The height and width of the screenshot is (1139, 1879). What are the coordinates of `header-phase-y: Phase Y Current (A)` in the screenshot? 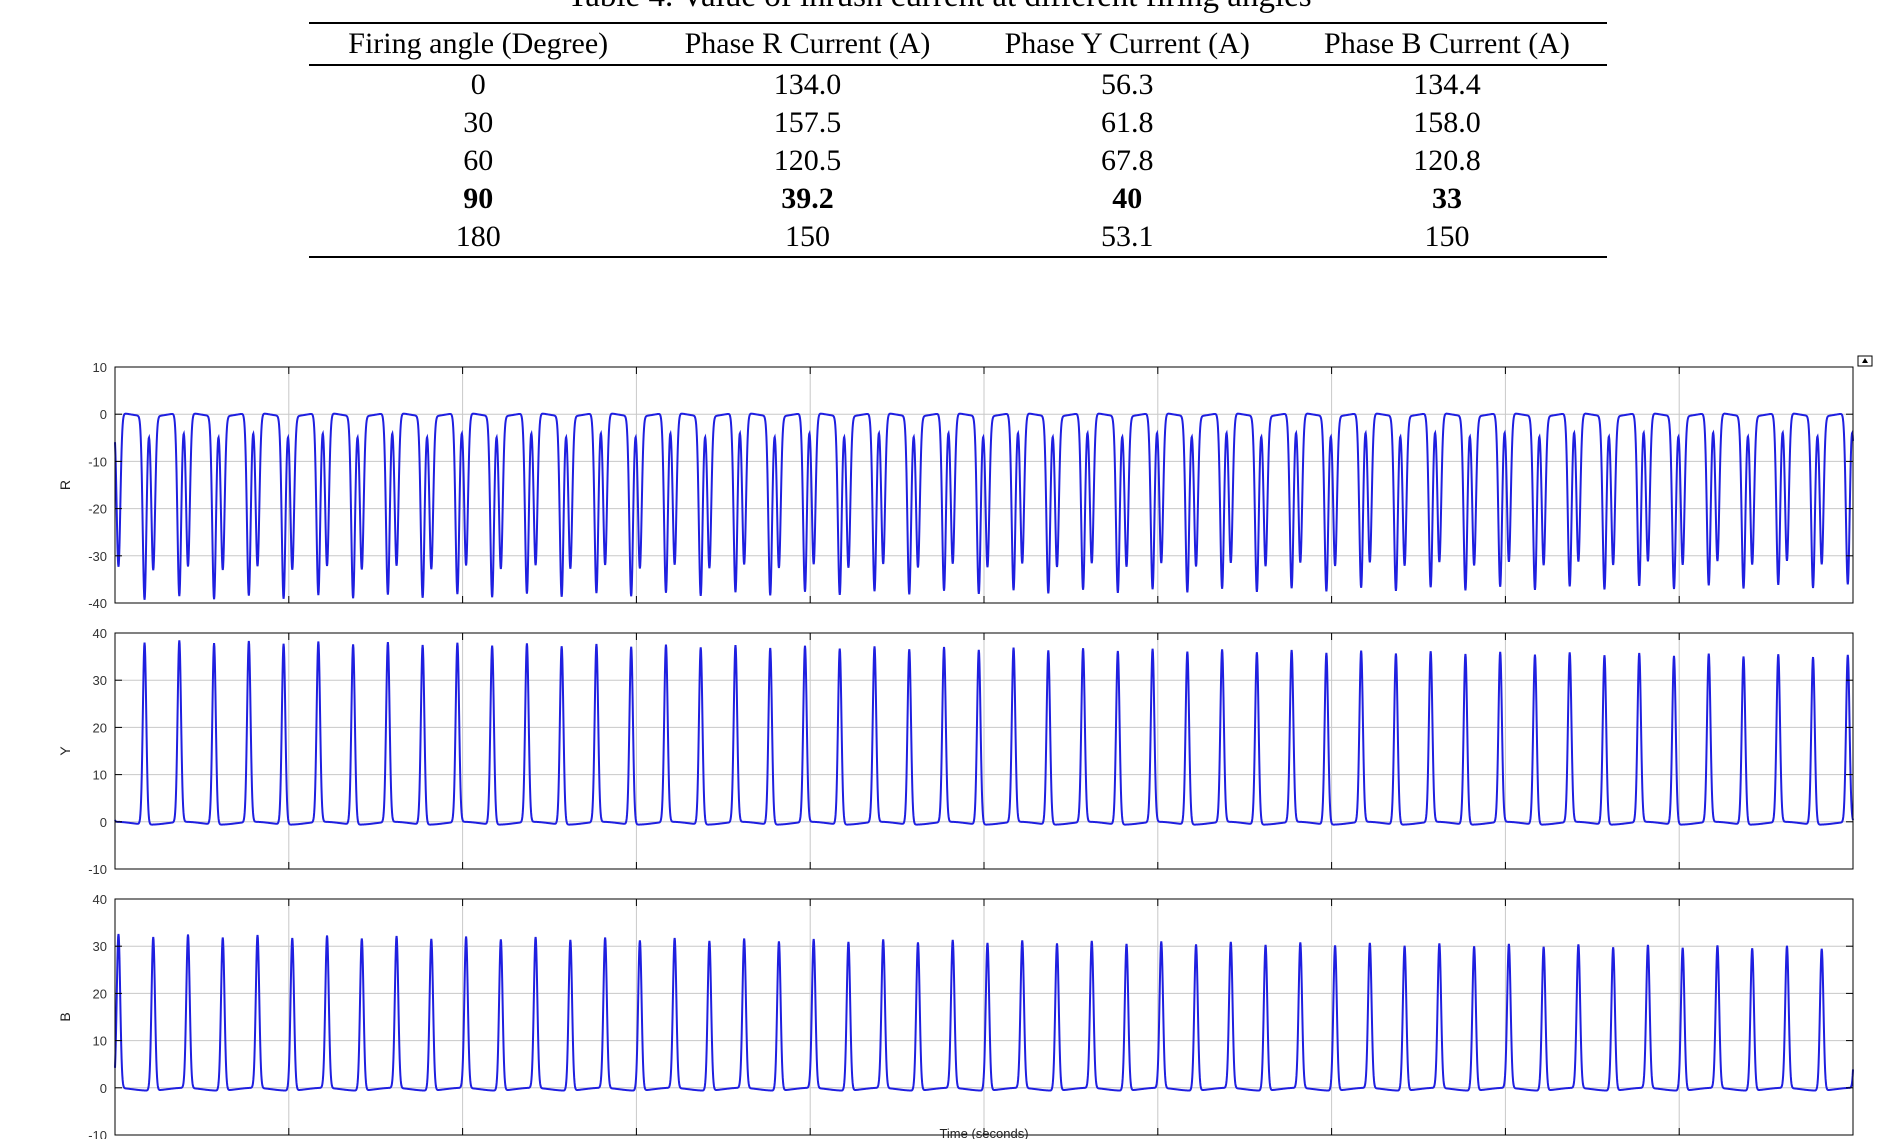 It's located at (1127, 44).